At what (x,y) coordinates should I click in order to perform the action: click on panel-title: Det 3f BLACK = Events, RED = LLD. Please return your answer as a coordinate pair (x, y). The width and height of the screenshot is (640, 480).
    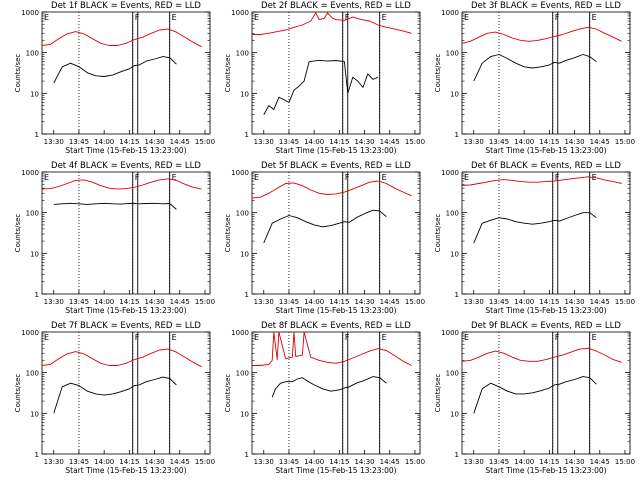
    Looking at the image, I should click on (546, 6).